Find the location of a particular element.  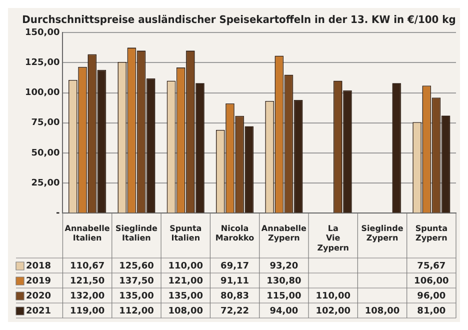

data-label: 121,50 is located at coordinates (87, 281).